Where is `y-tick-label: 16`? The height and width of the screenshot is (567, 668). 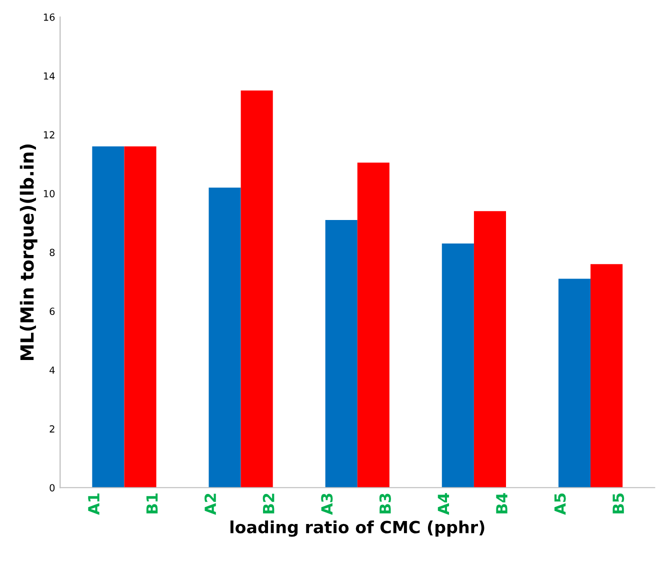
y-tick-label: 16 is located at coordinates (49, 17).